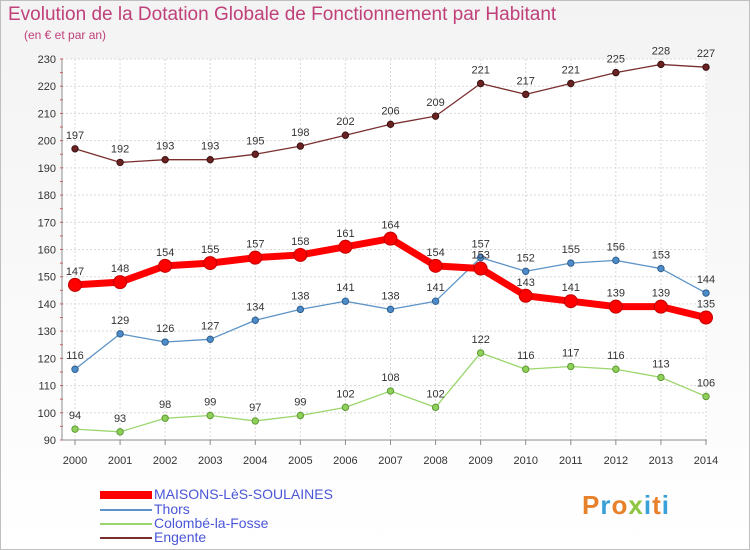  Describe the element at coordinates (120, 149) in the screenshot. I see `data-label: 192` at that location.